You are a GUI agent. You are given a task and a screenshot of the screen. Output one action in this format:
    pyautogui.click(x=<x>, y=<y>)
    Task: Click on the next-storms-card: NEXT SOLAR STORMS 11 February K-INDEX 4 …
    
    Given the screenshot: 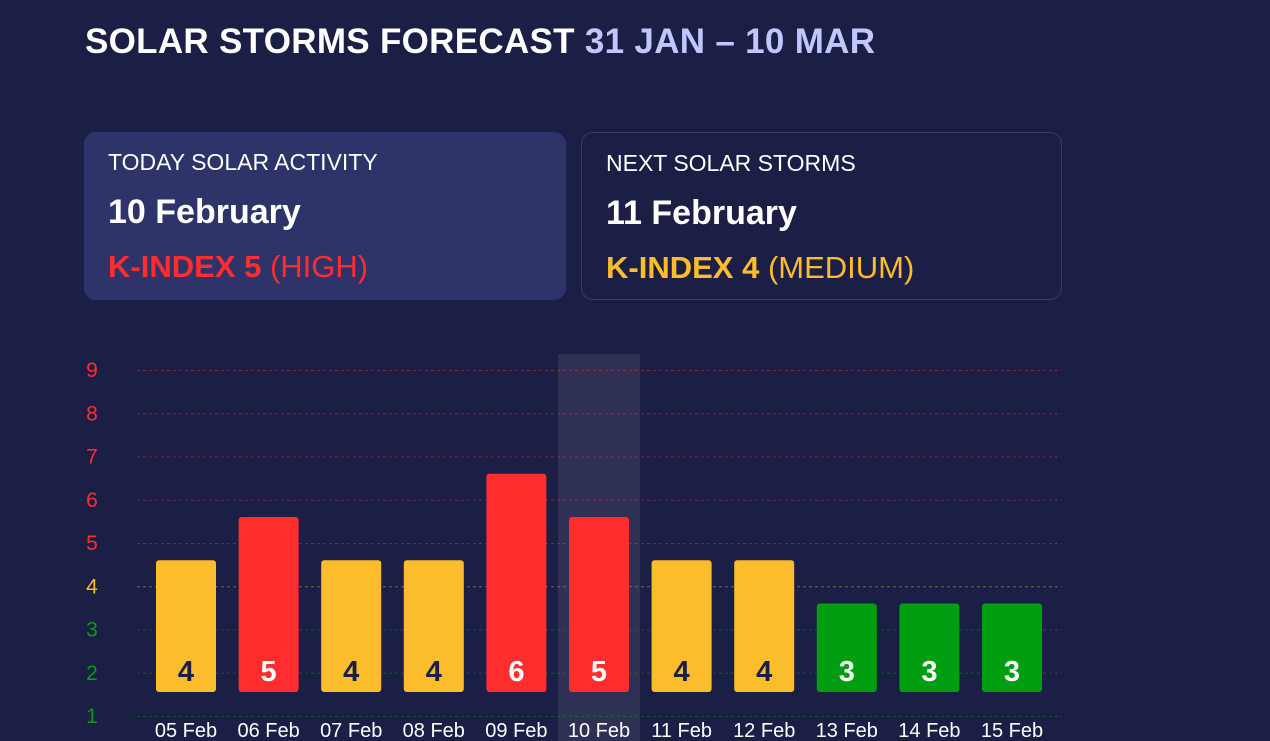 What is the action you would take?
    pyautogui.click(x=821, y=216)
    